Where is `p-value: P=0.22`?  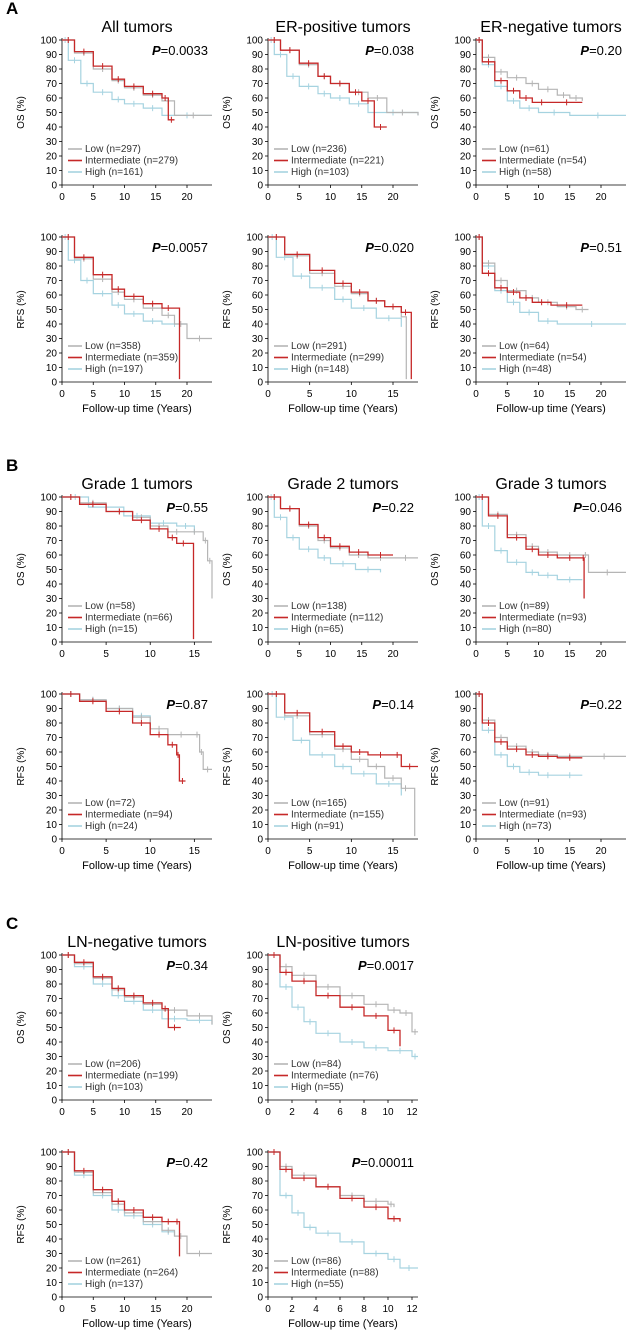
p-value: P=0.22 is located at coordinates (601, 704).